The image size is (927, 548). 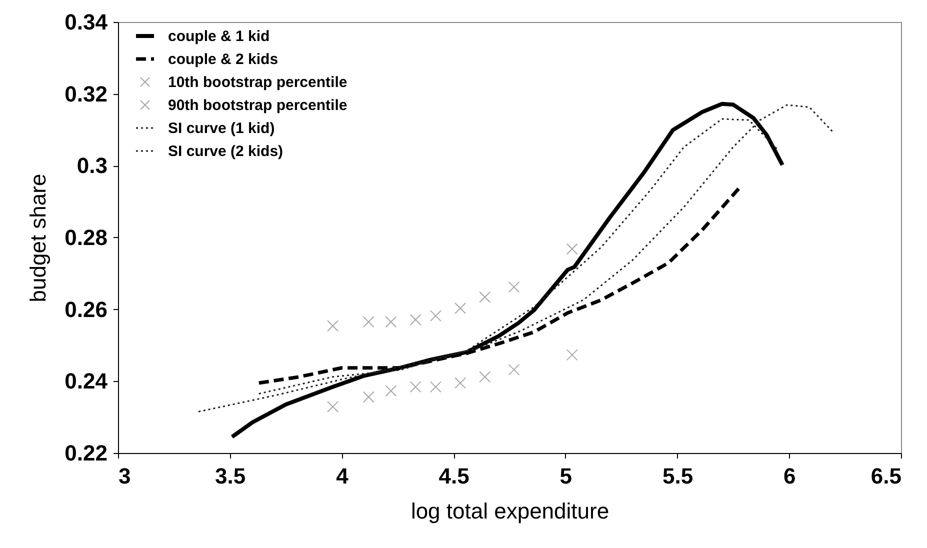 I want to click on x-tick-label: 4, so click(x=343, y=476).